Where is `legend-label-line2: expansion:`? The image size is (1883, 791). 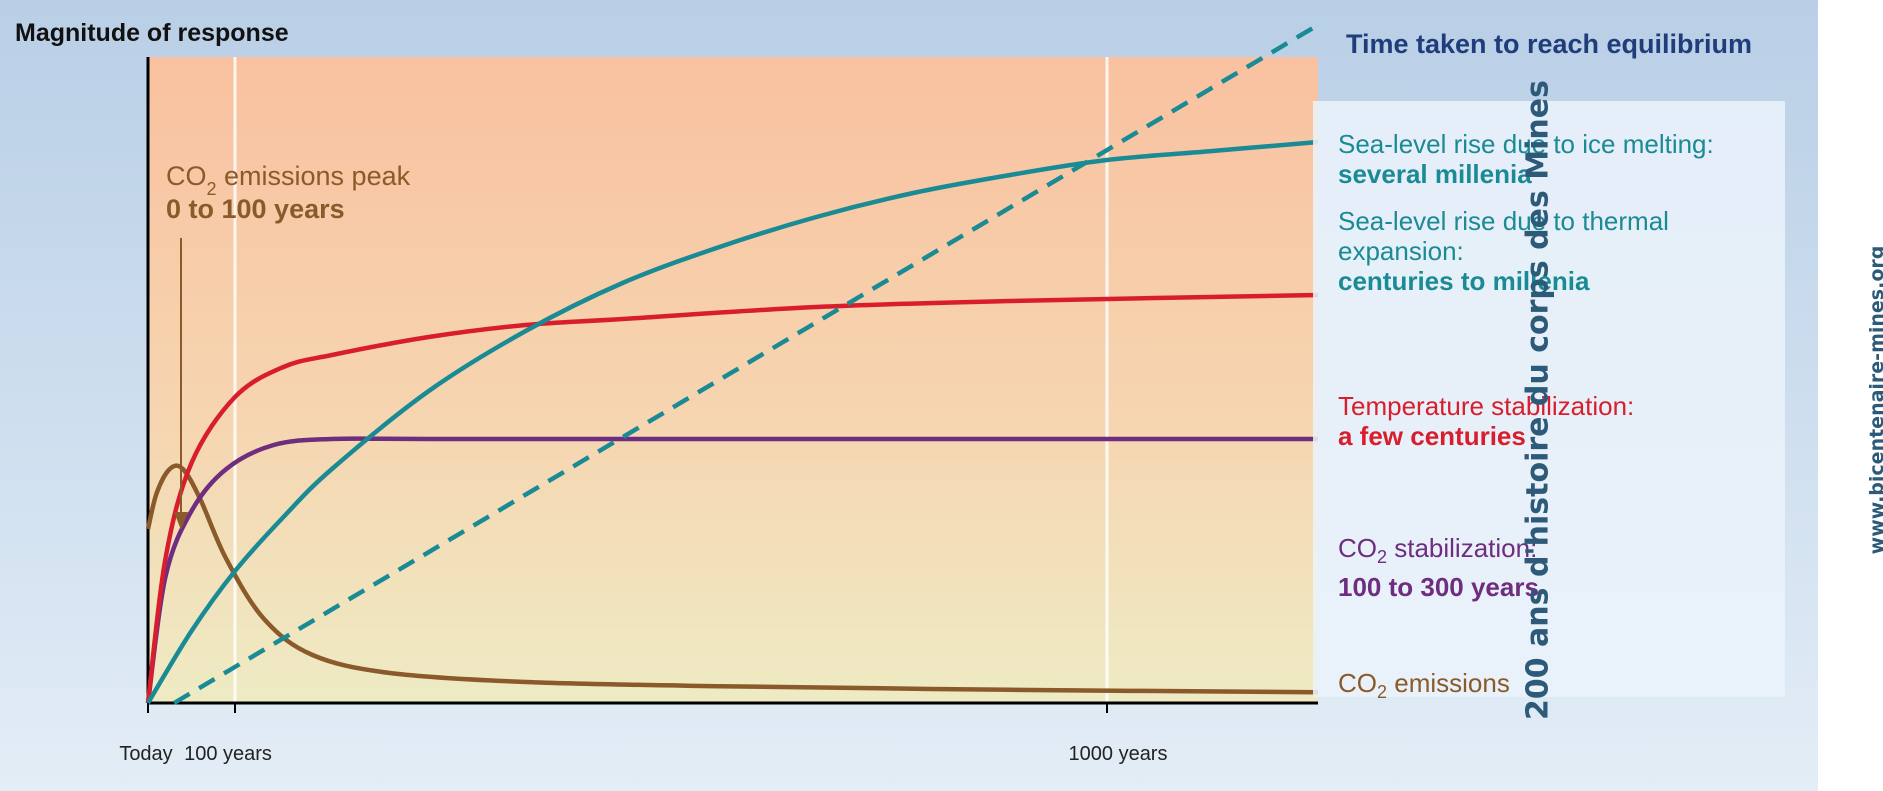
legend-label-line2: expansion: is located at coordinates (1401, 251).